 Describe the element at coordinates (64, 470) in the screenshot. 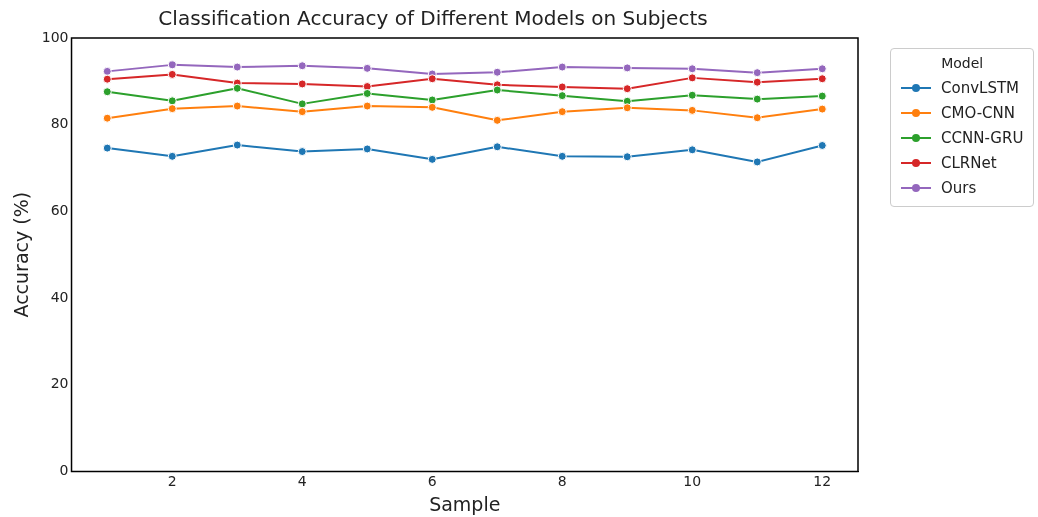

I see `y-tick-label: 0` at that location.